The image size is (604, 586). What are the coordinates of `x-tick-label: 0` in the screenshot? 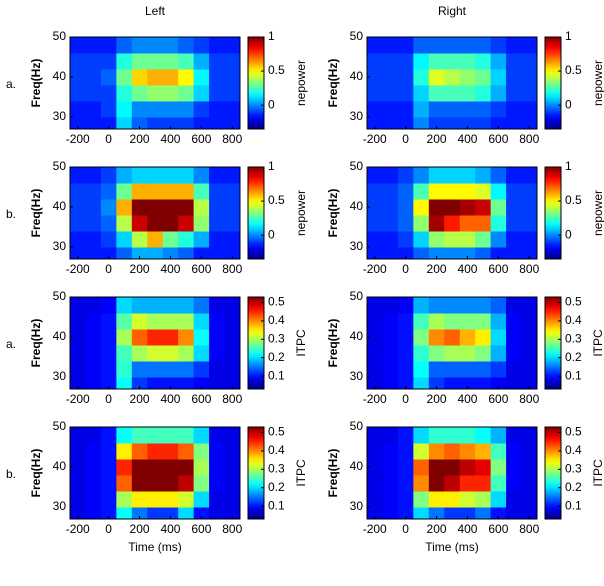 It's located at (405, 139).